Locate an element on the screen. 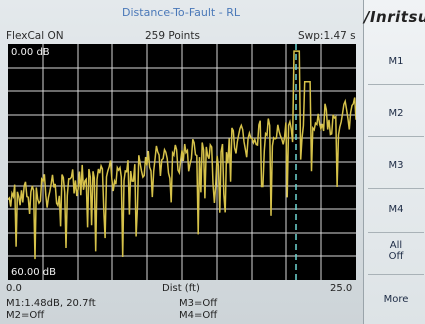  softkey-more-button: More is located at coordinates (396, 299).